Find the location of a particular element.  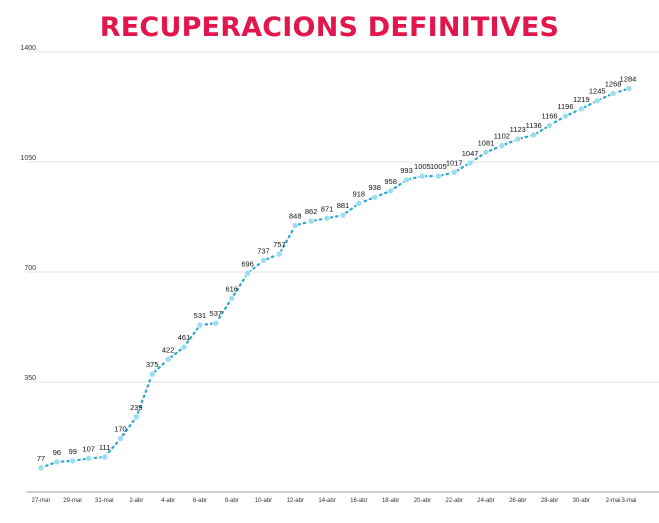

data-label: 239 is located at coordinates (136, 407).